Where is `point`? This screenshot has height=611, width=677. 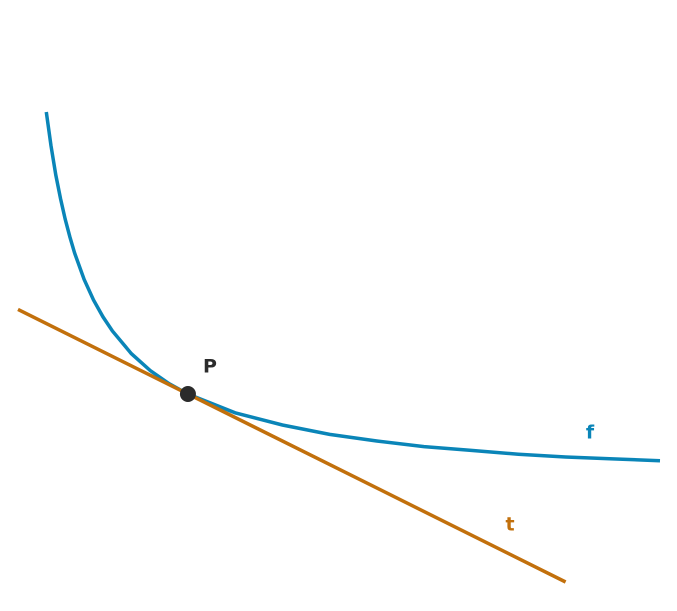 point is located at coordinates (187, 394).